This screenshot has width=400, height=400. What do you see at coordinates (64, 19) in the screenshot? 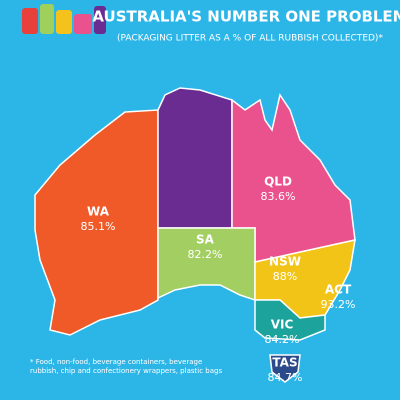
I see `icons` at bounding box center [64, 19].